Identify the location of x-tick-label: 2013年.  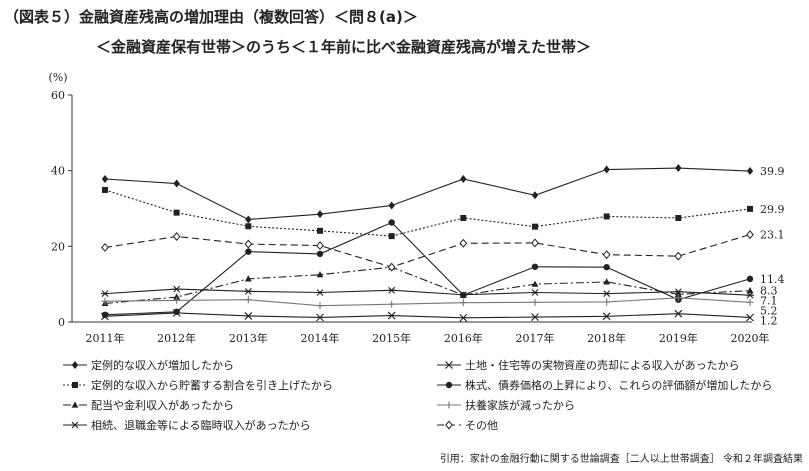
(248, 338).